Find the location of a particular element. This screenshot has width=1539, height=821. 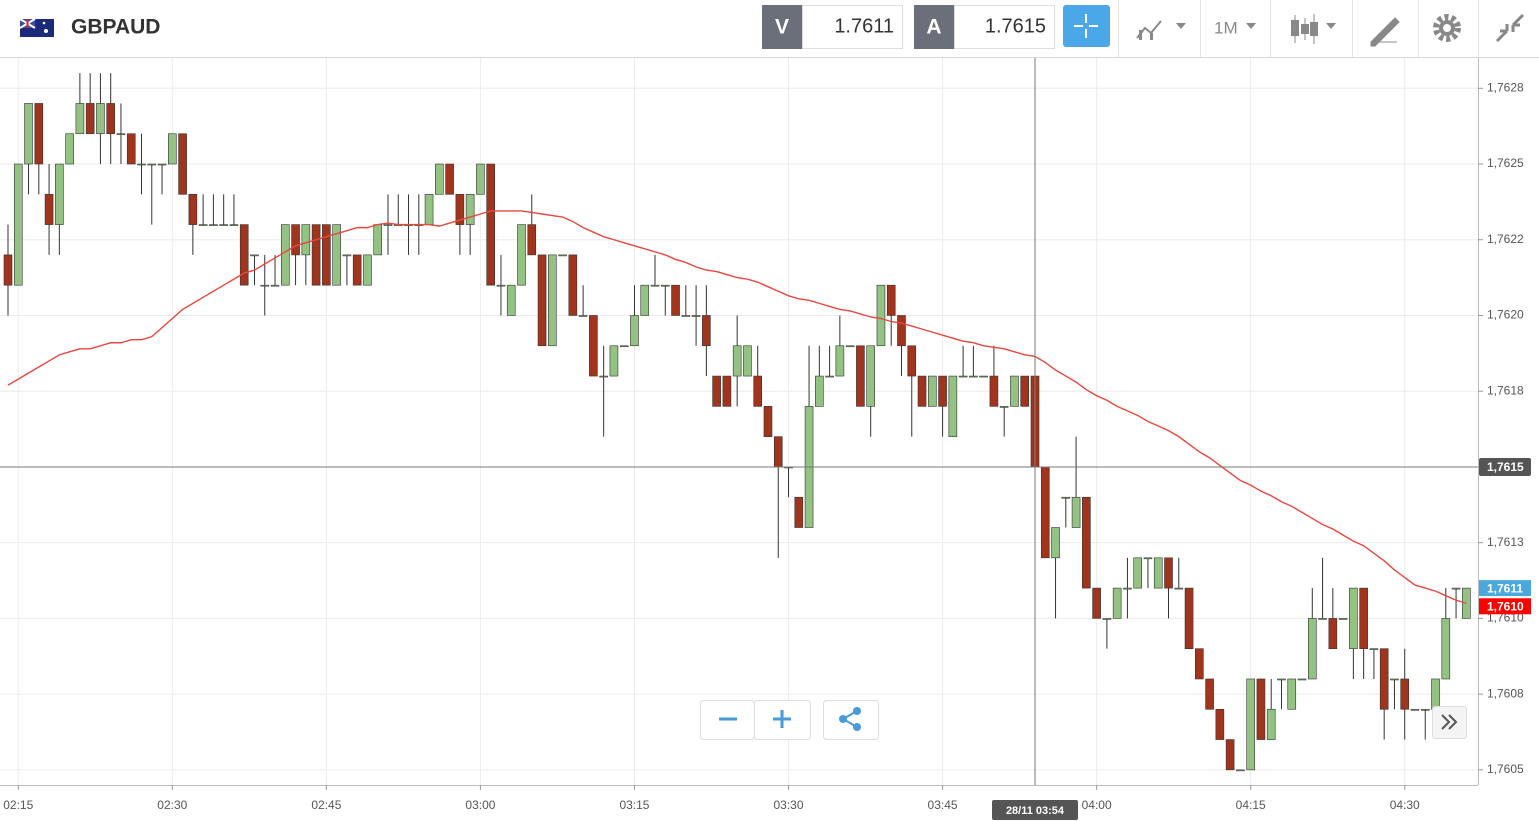

candle-type-button is located at coordinates (1313, 29).